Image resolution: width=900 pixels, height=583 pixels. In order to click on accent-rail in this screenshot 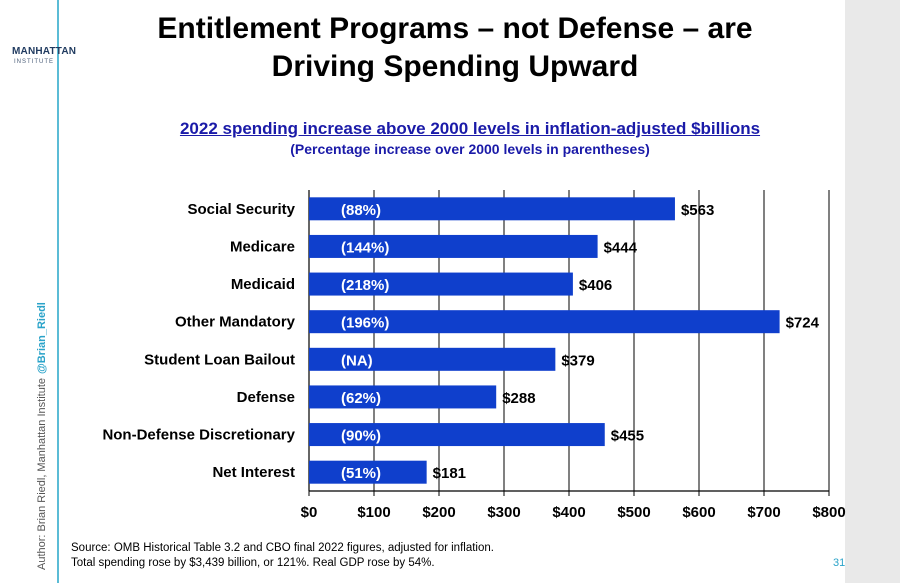, I will do `click(58, 291)`.